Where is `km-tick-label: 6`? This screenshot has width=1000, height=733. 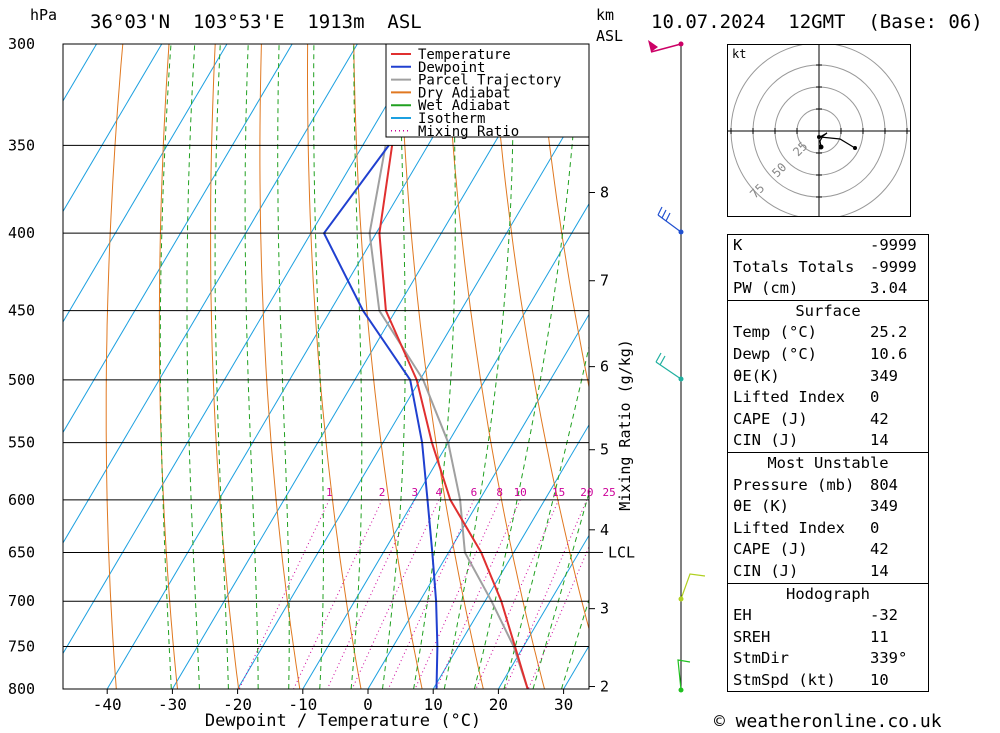
km-tick-label: 6 is located at coordinates (604, 367).